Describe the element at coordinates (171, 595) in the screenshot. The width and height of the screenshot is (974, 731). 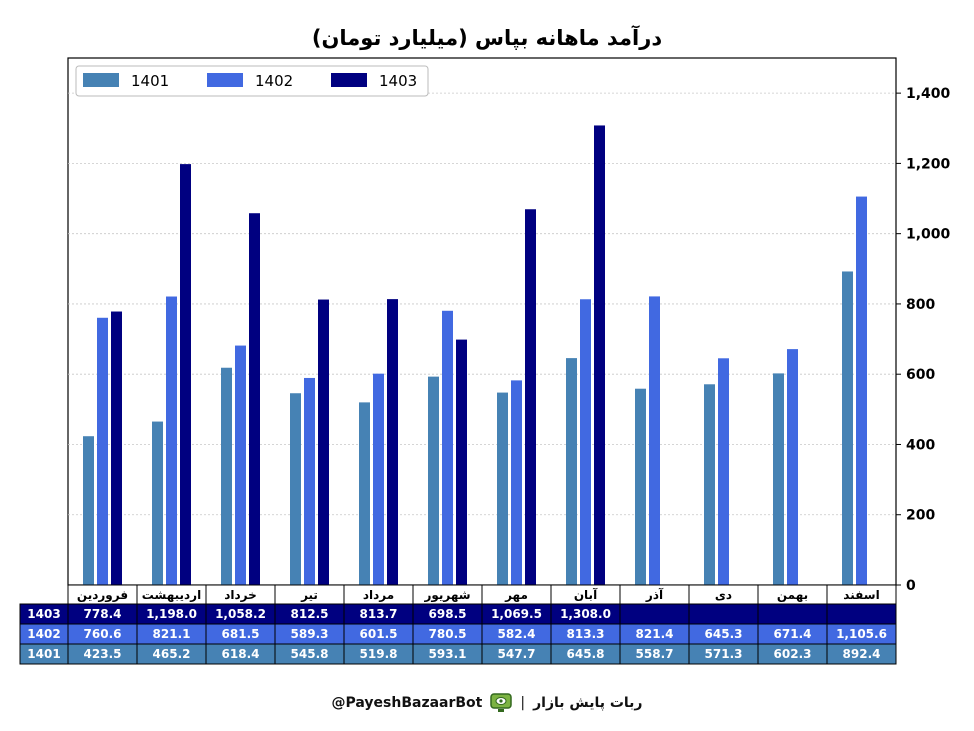
I see `category-label: اردیبهشت` at that location.